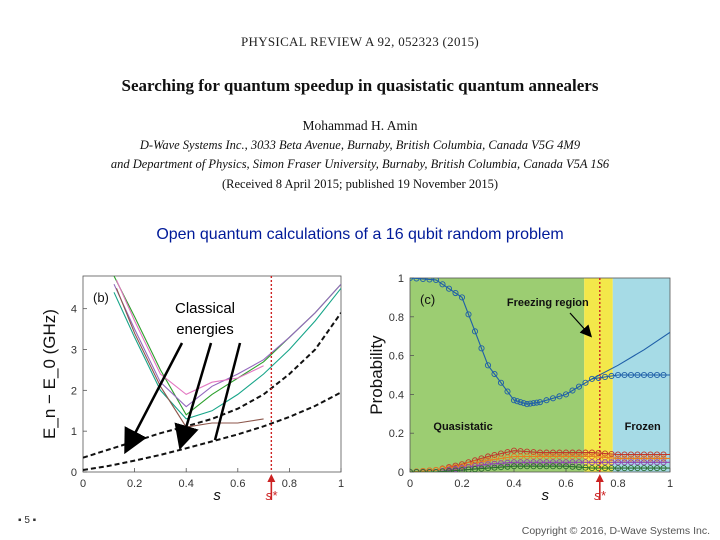 This screenshot has height=540, width=720. What do you see at coordinates (272, 495) in the screenshot?
I see `s-star-label: s*` at bounding box center [272, 495].